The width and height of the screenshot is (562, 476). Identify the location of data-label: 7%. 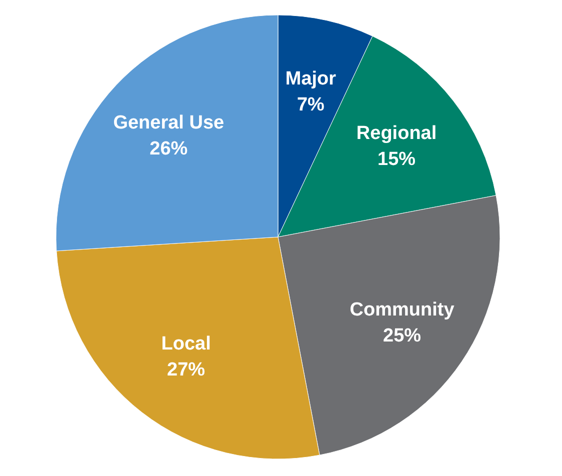
(310, 105).